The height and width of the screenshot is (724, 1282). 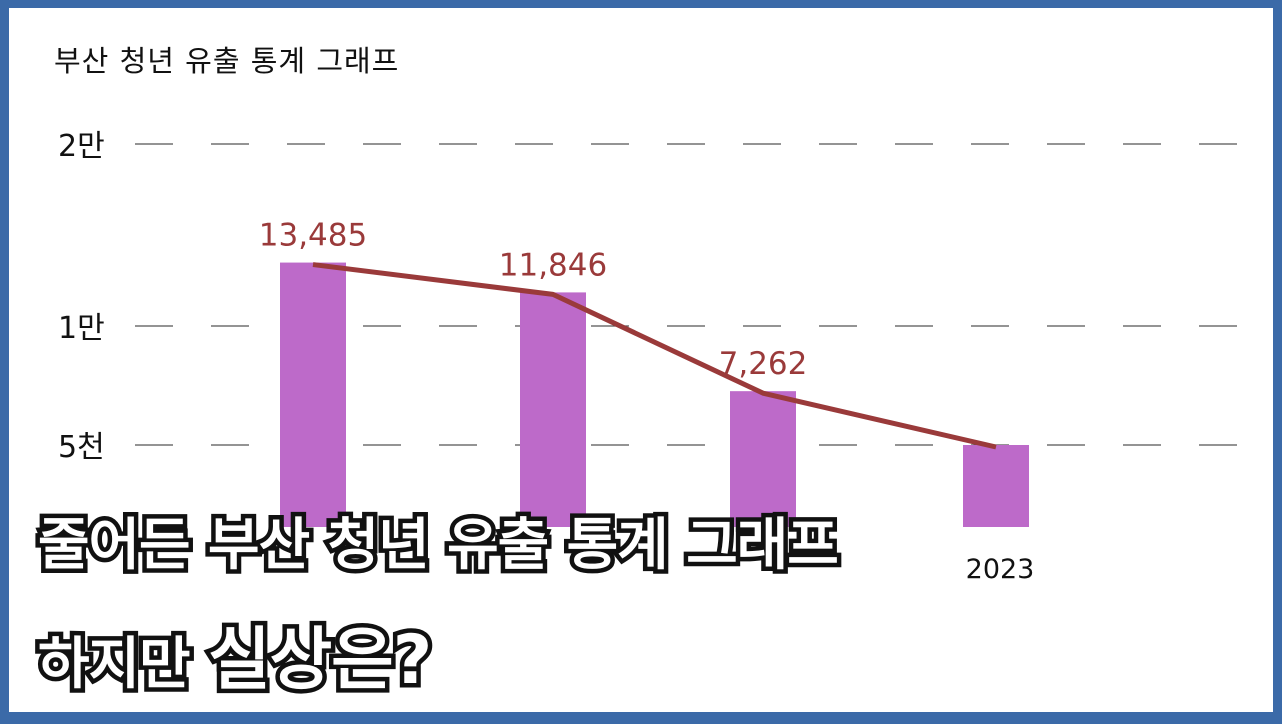 I want to click on y-tick-label: 1만, so click(x=81, y=328).